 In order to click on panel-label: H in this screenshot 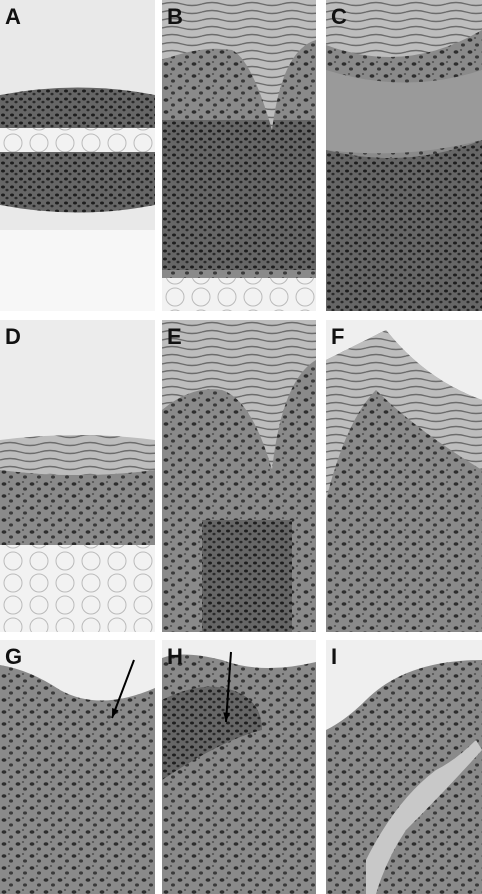, I will do `click(175, 656)`.